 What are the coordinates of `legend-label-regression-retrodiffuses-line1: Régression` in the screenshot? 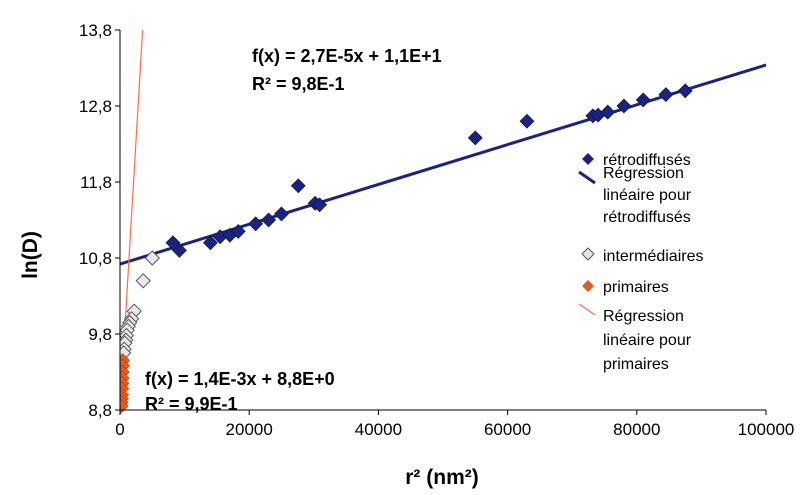 It's located at (643, 173).